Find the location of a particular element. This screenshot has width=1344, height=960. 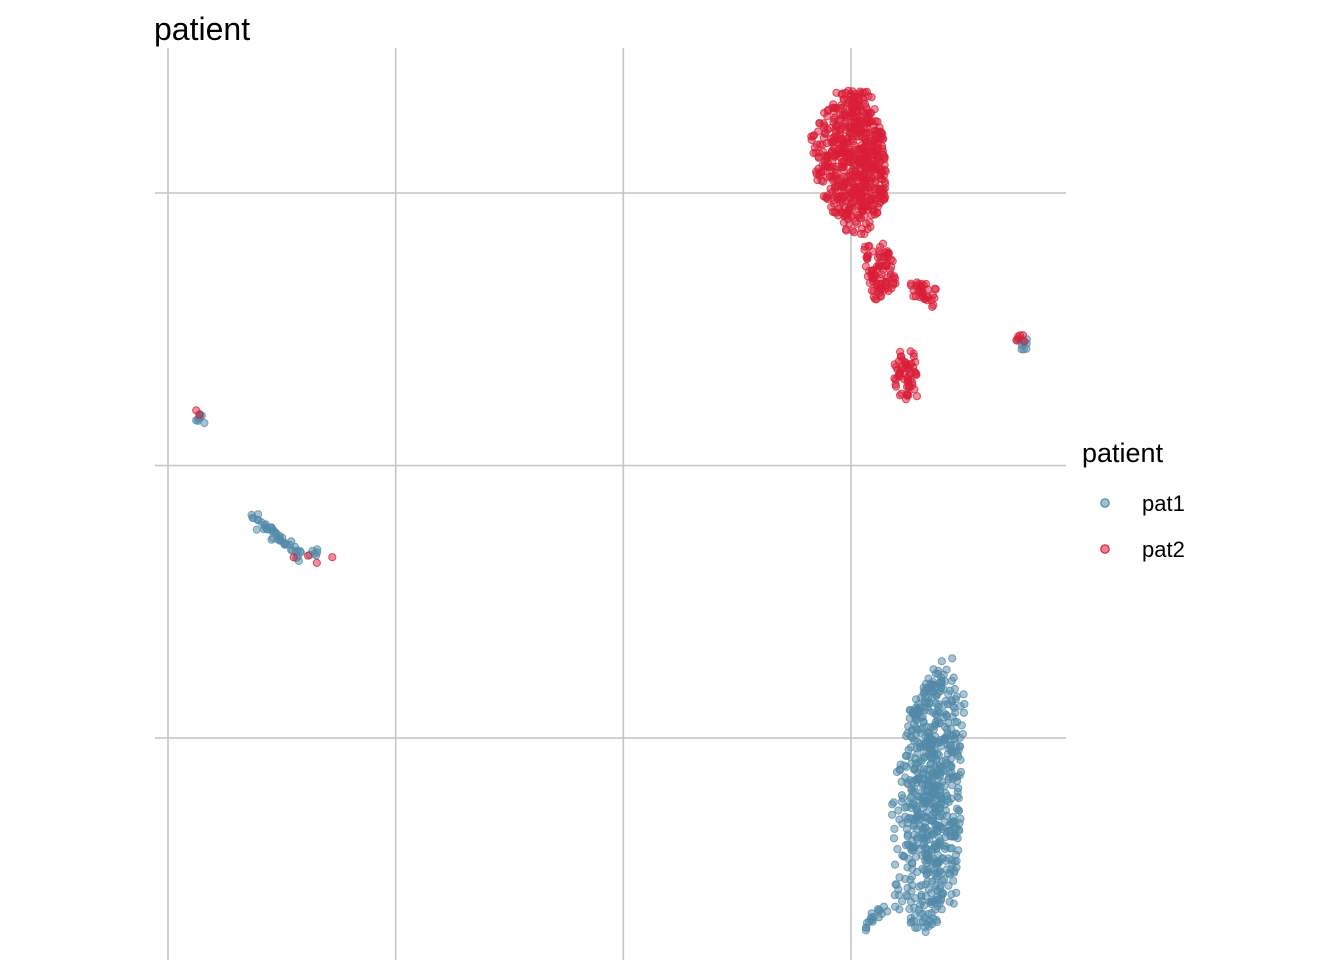

legend: patient pat1 pat2 is located at coordinates (1133, 500).